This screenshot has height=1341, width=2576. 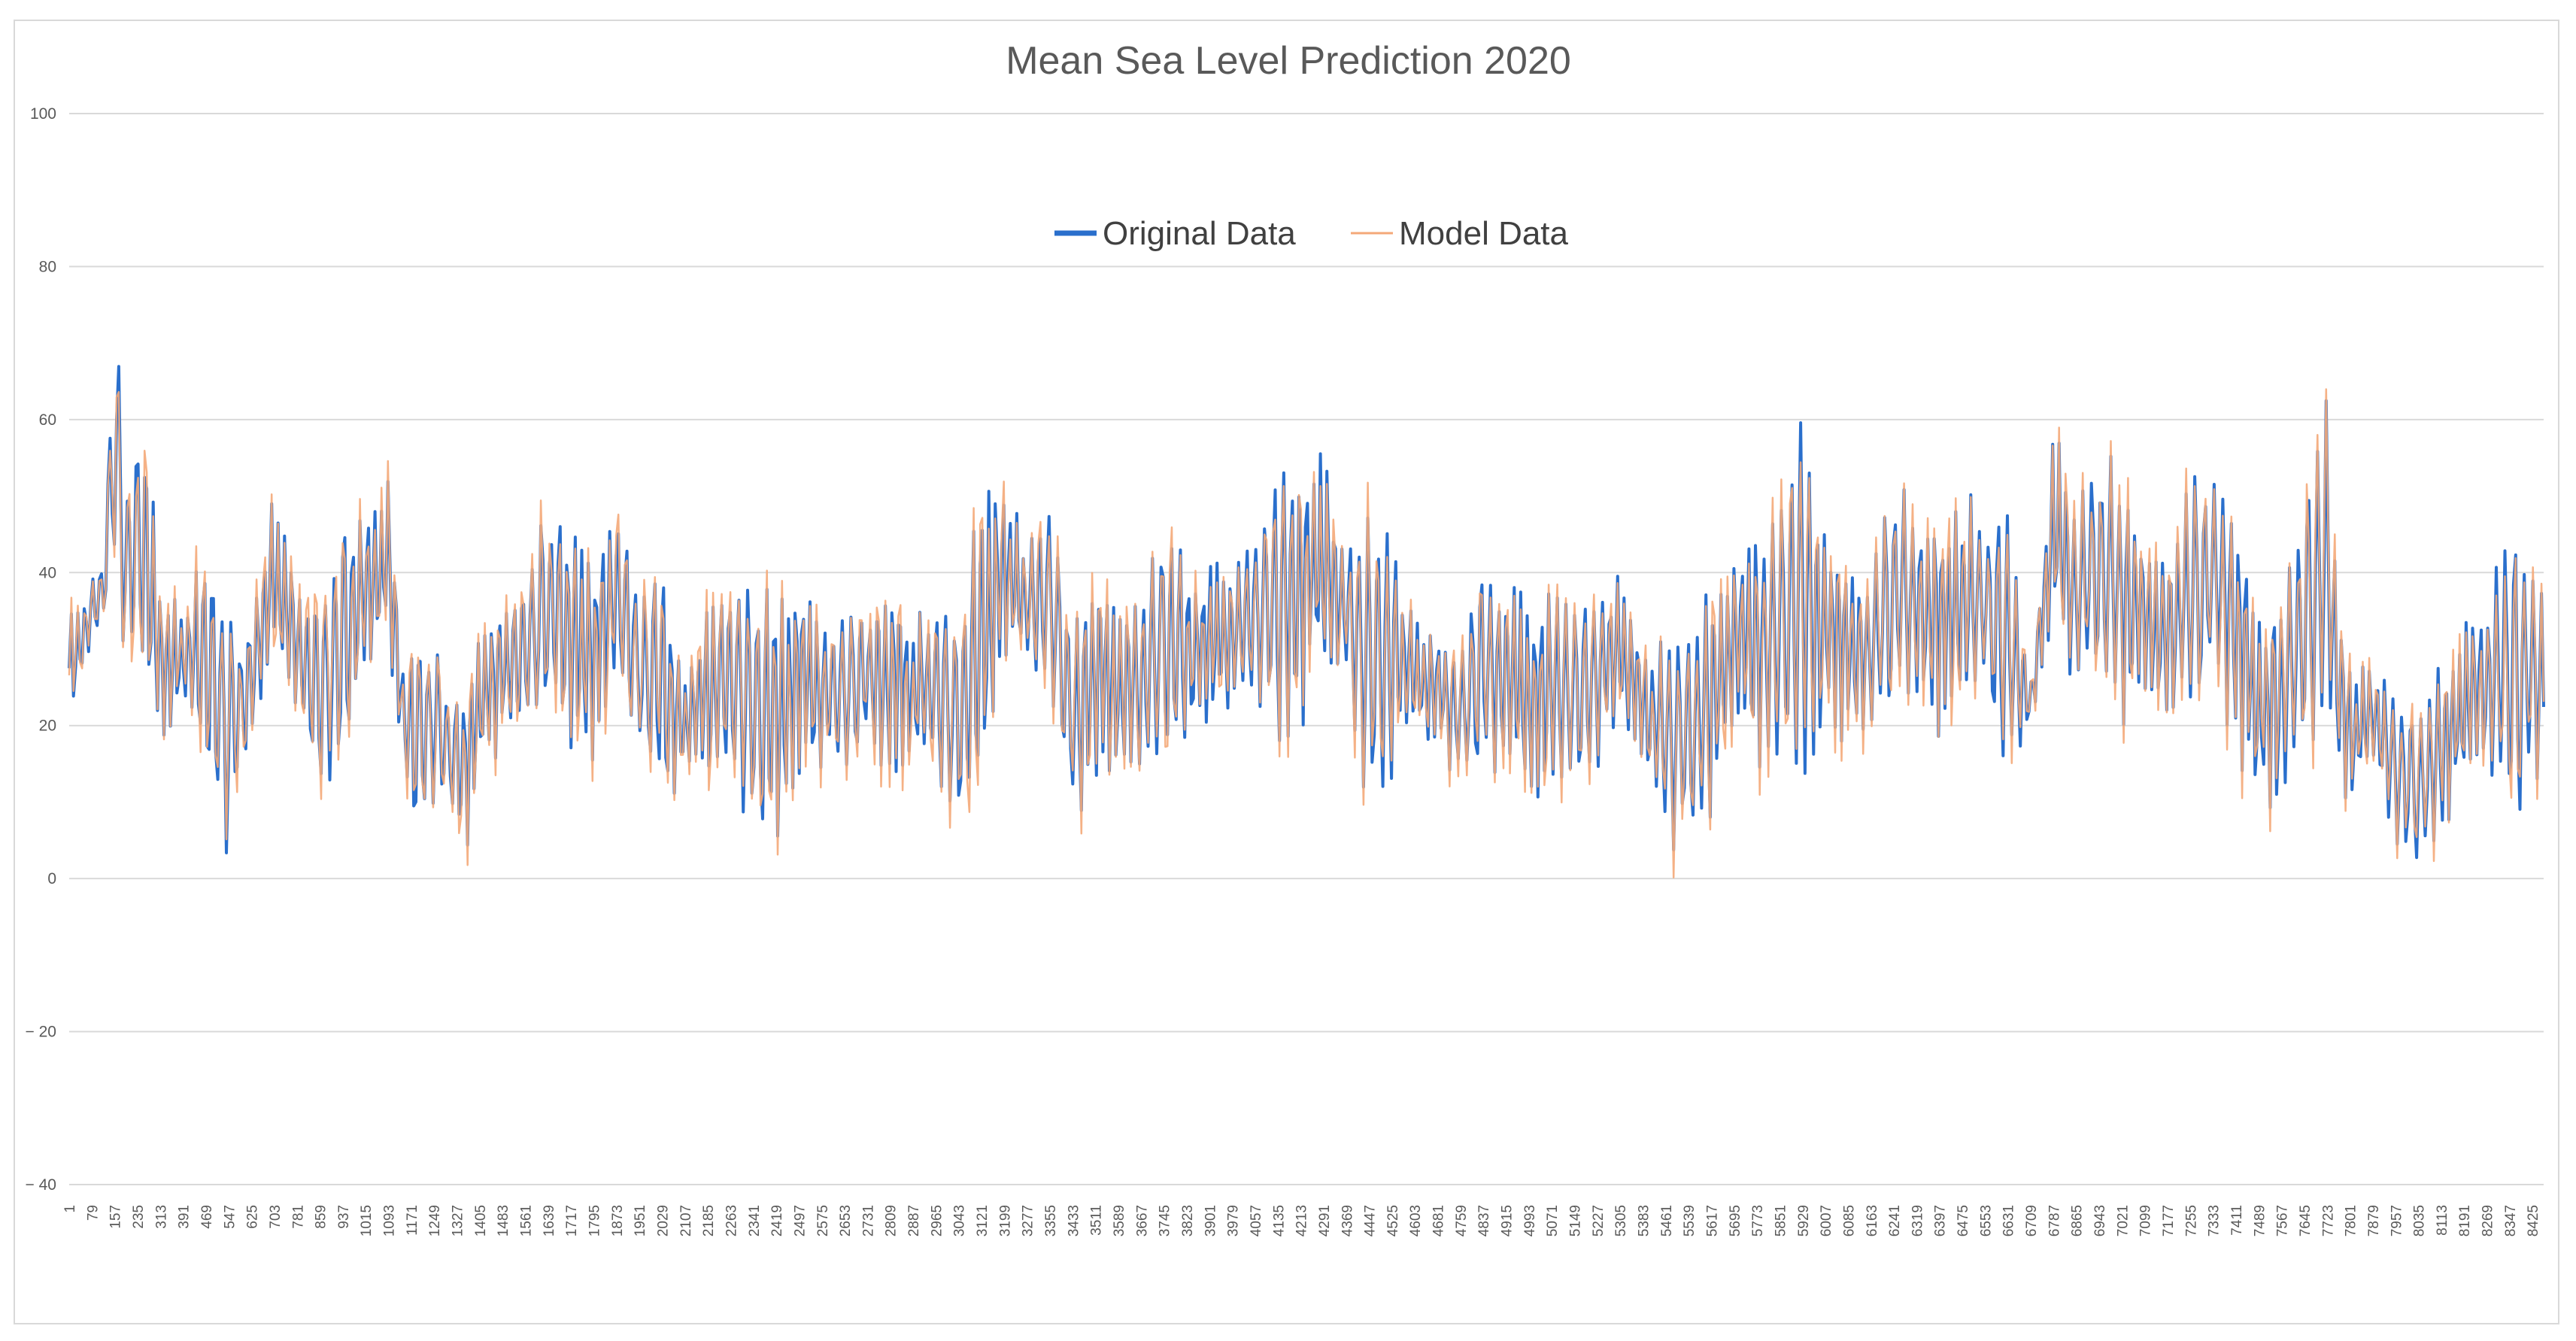 I want to click on x-tick-label: 7099, so click(x=2146, y=1220).